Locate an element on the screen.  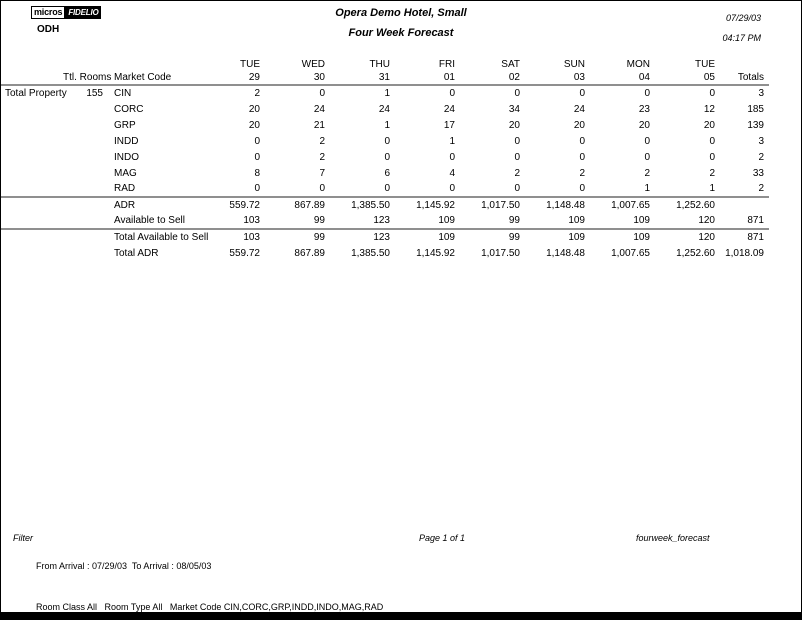
print-datetime: 07/29/03 04:17 PM is located at coordinates (741, 28).